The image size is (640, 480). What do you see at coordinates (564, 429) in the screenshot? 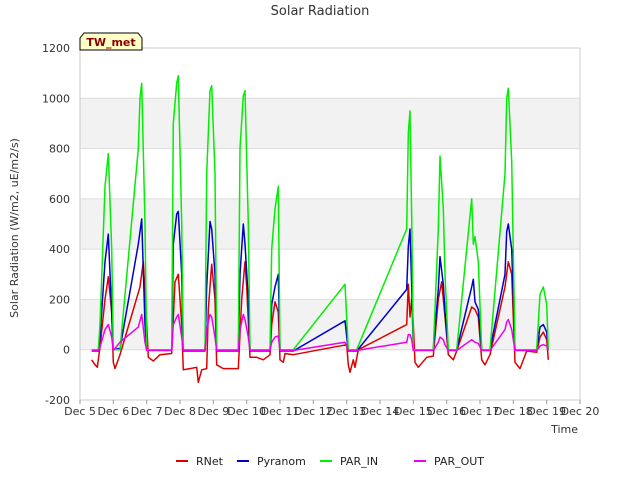
I see `x-axis-title: Time` at bounding box center [564, 429].